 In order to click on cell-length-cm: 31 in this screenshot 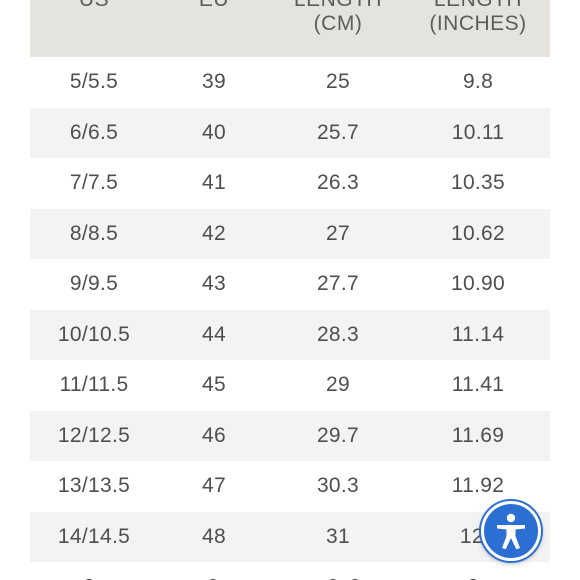, I will do `click(338, 536)`.